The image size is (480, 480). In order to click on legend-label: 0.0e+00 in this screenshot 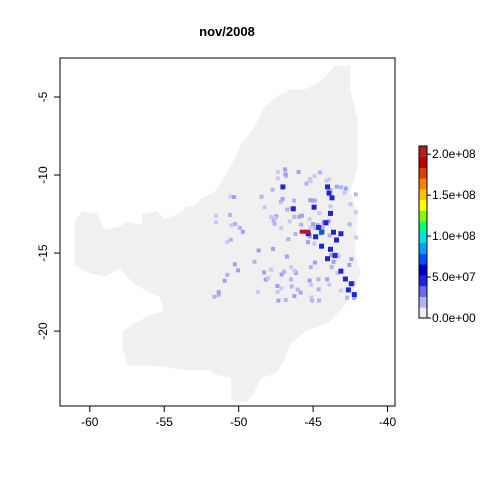, I will do `click(454, 318)`.